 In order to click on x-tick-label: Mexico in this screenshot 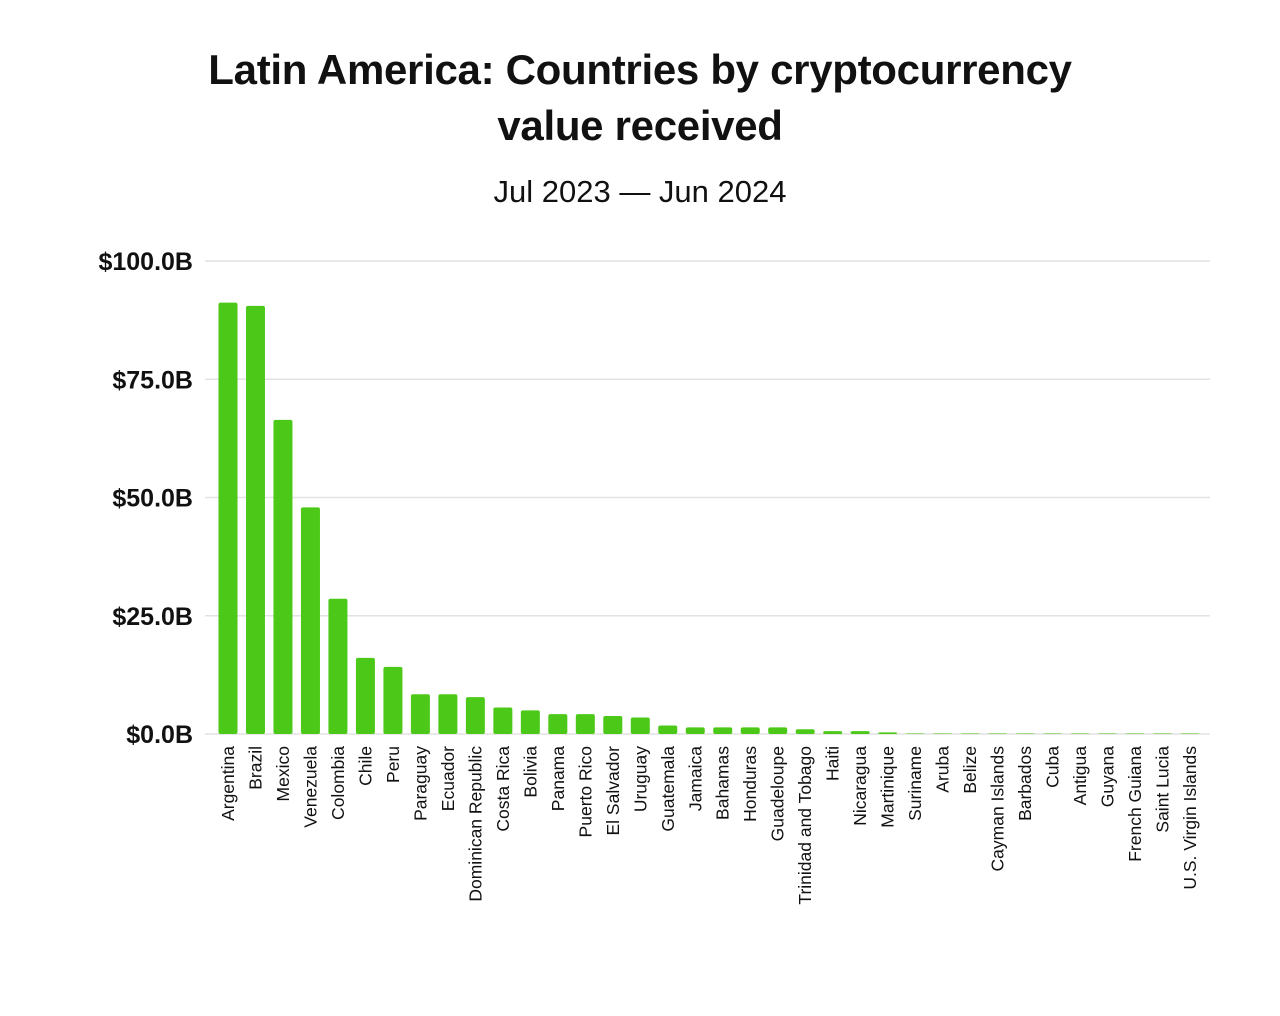, I will do `click(283, 773)`.